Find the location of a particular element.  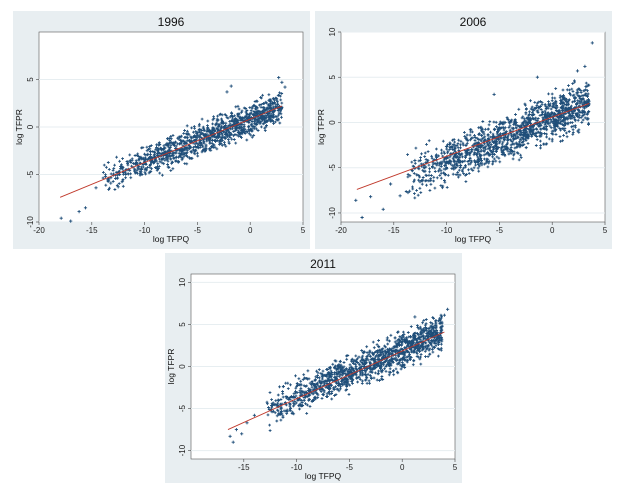

y-tick-label: 10 is located at coordinates (332, 31).